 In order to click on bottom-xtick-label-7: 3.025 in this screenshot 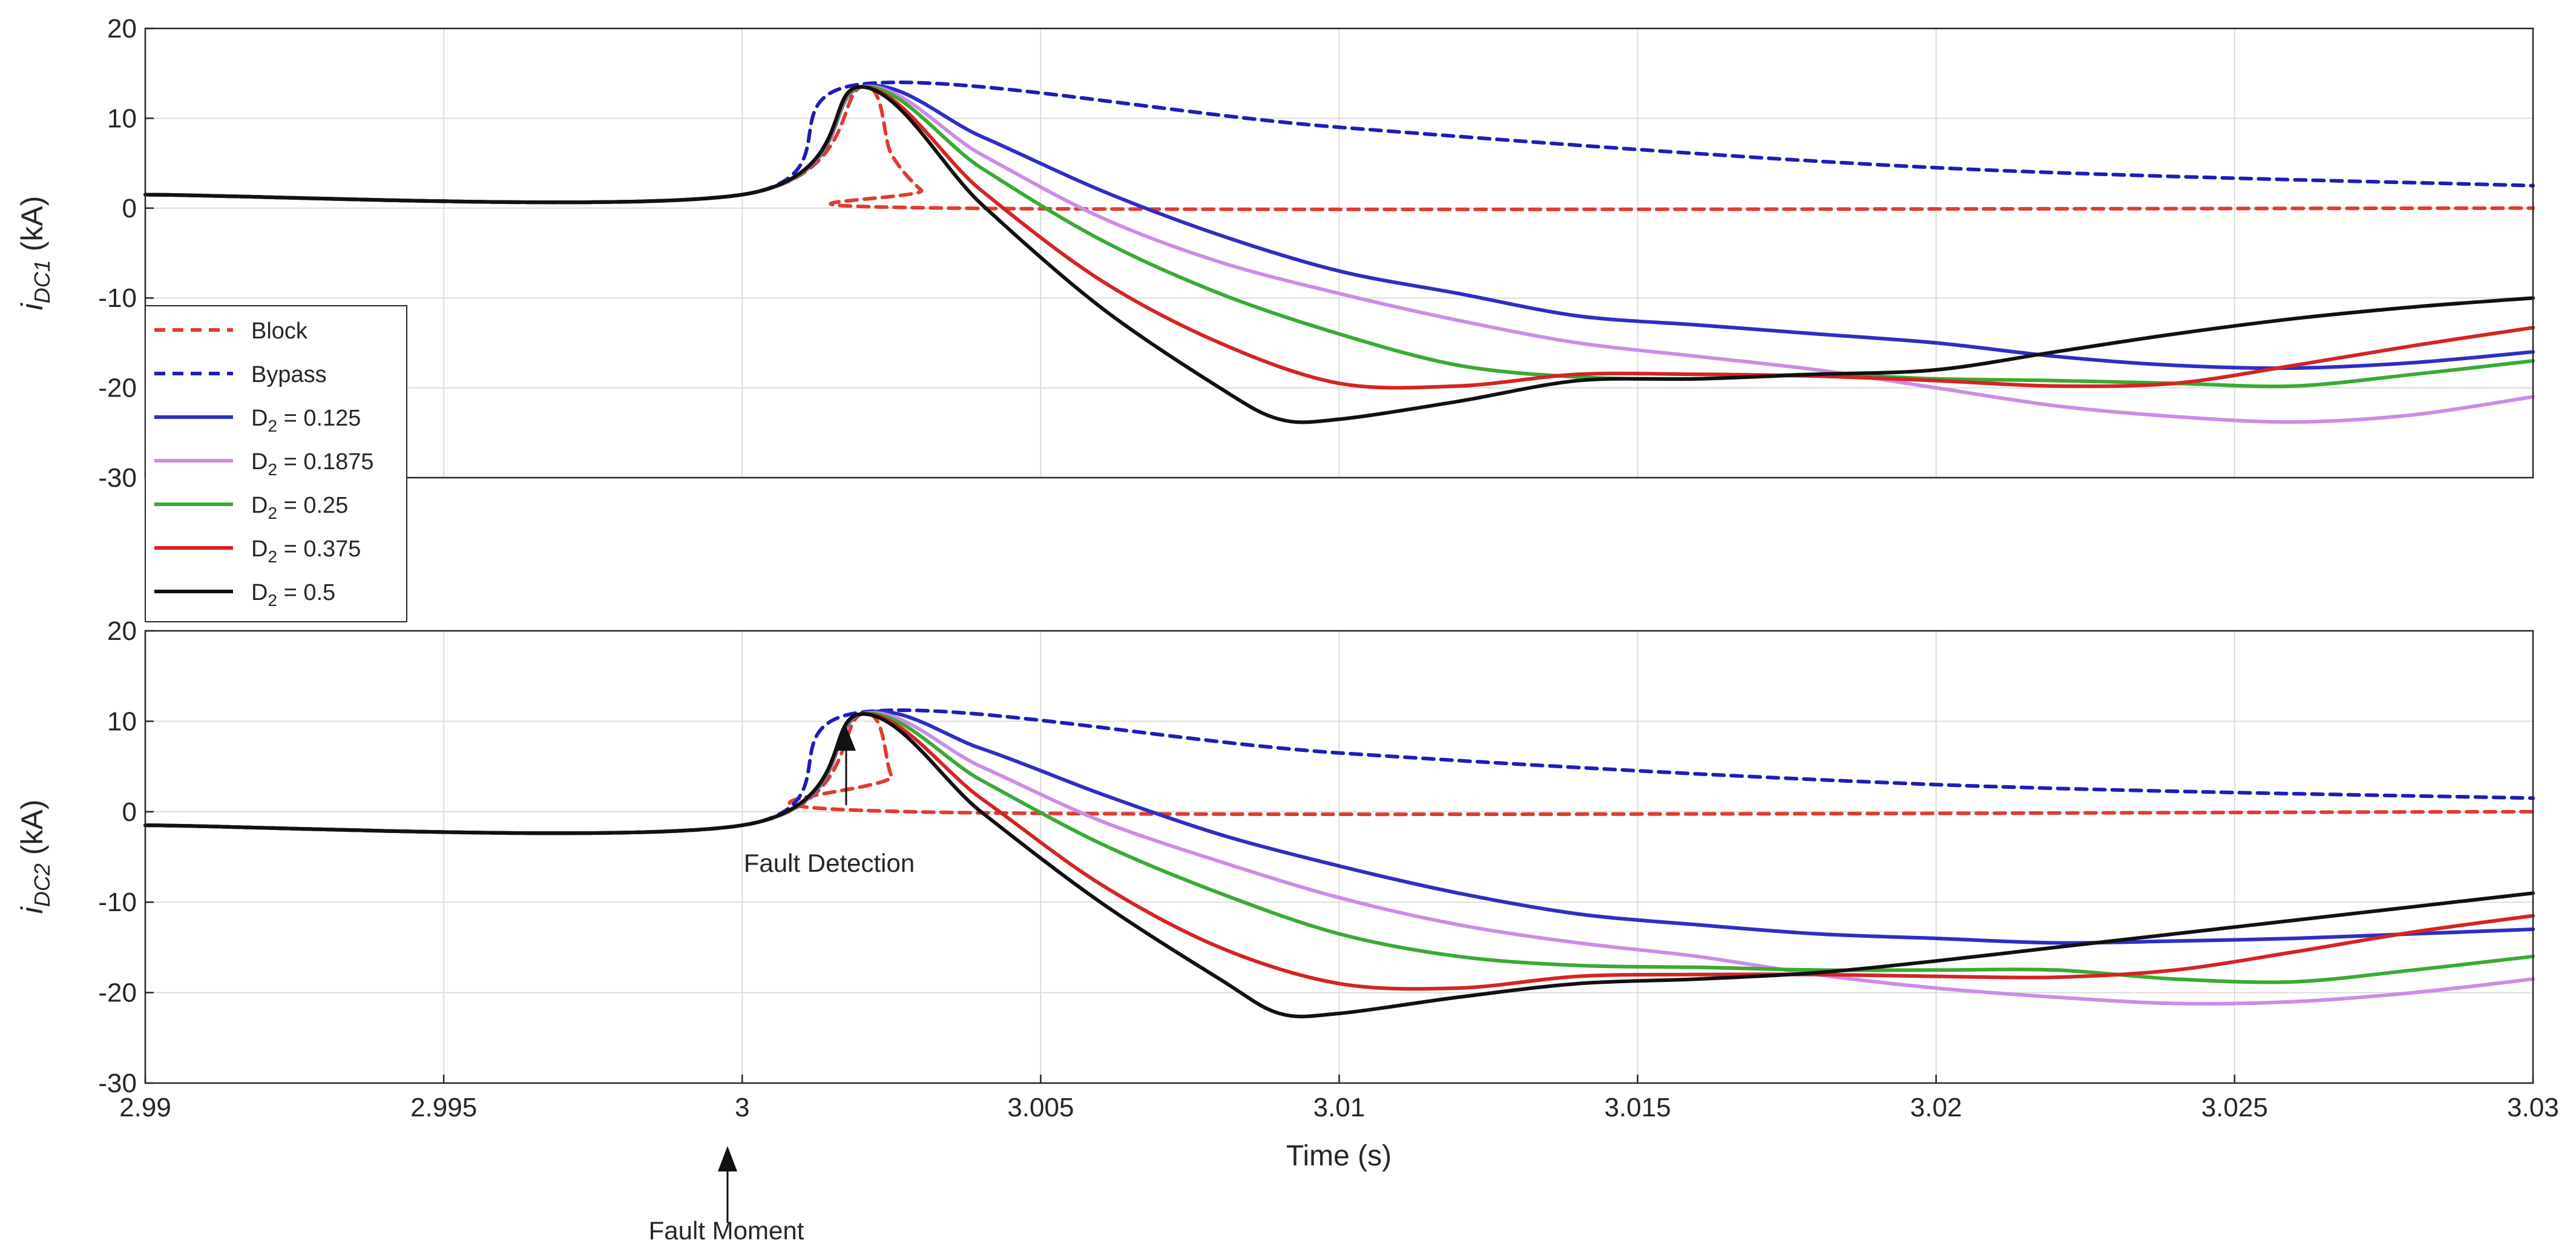, I will do `click(2234, 1107)`.